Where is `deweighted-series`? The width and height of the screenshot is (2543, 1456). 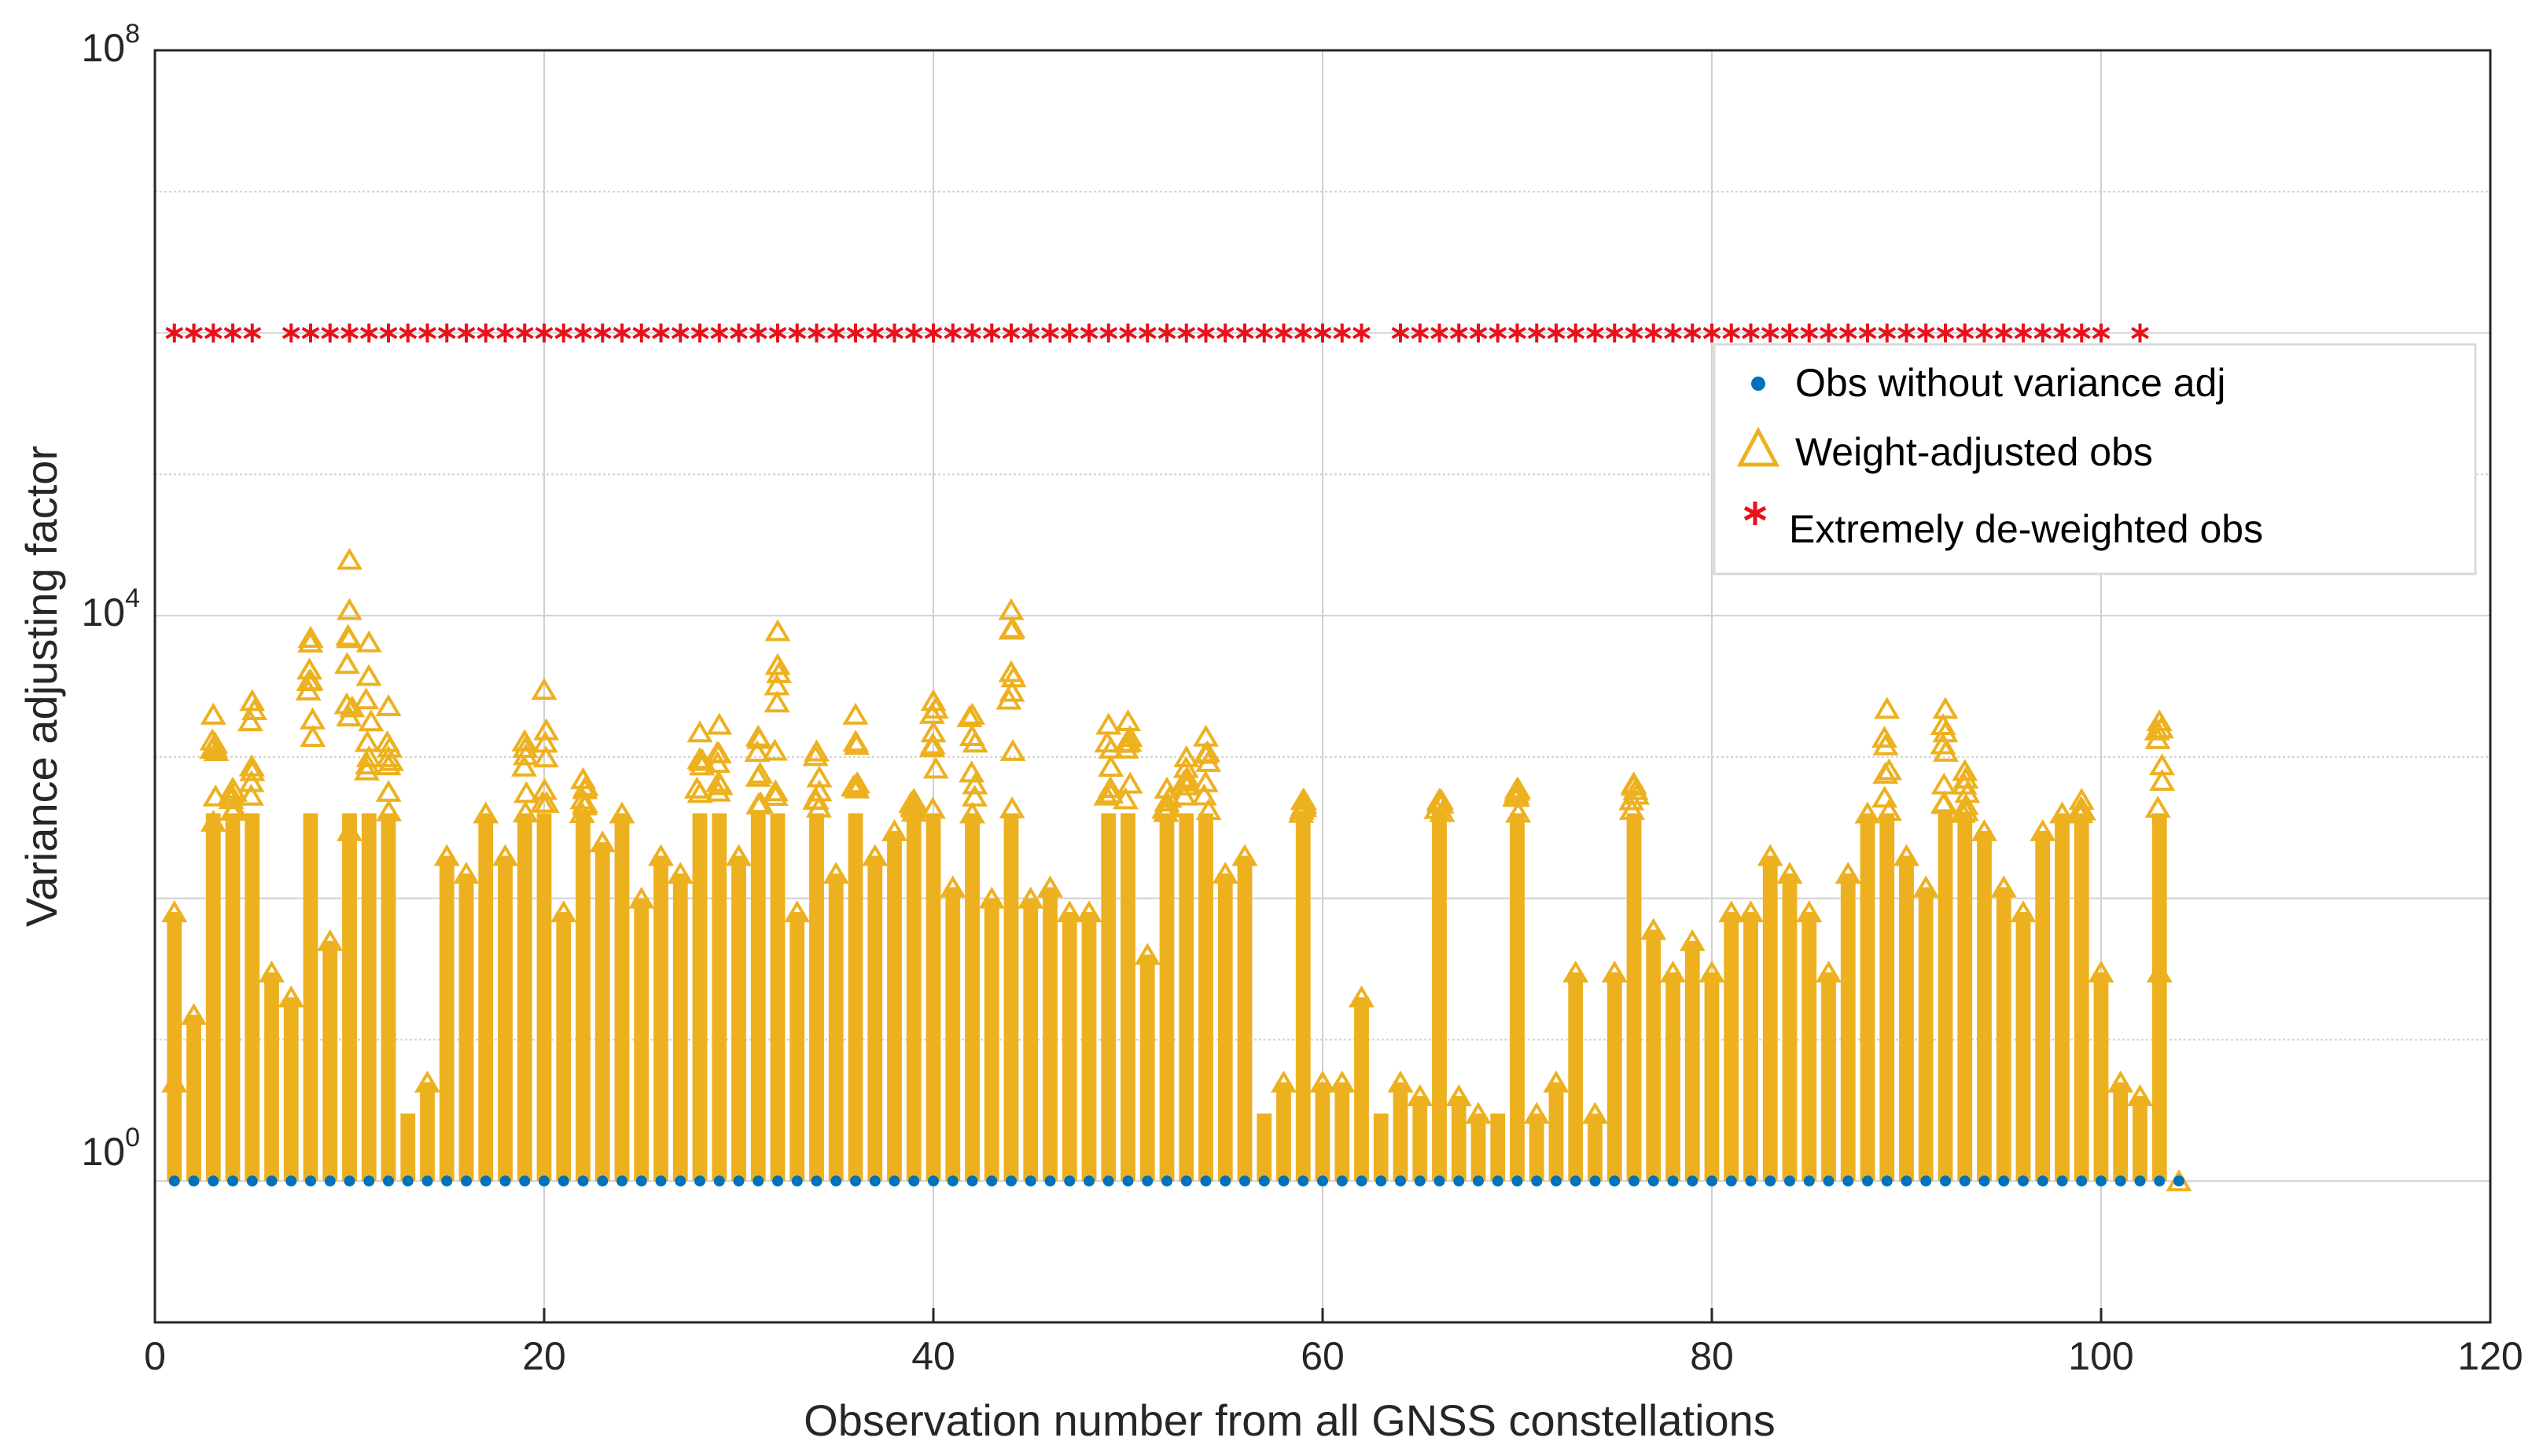 deweighted-series is located at coordinates (1157, 333).